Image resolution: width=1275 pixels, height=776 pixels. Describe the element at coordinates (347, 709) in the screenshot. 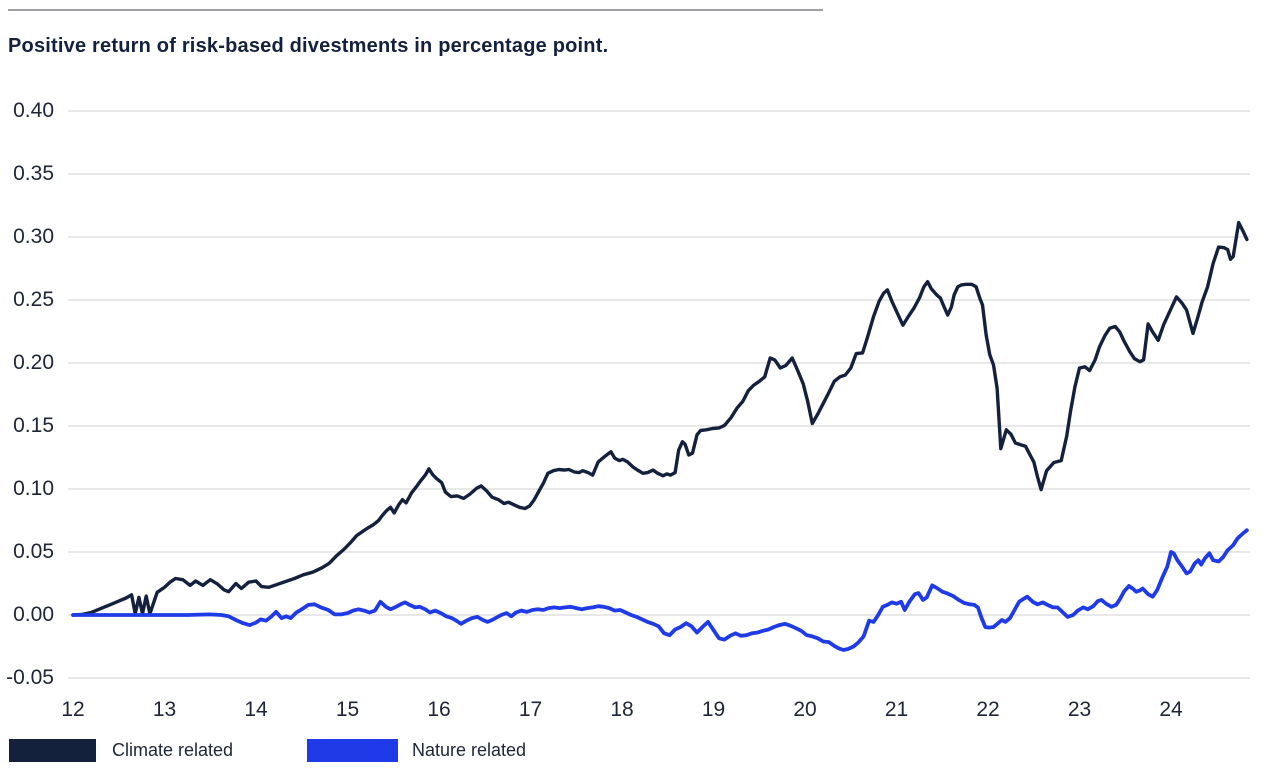

I see `x-tick-label: 15` at that location.